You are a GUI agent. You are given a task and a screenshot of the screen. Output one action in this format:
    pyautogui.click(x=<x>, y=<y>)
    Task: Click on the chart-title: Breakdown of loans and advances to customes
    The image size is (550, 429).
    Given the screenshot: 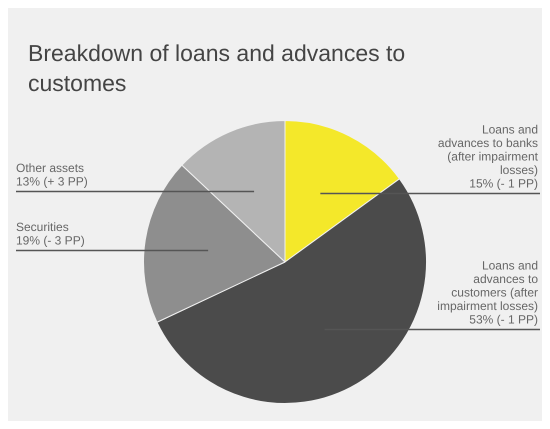 What is the action you would take?
    pyautogui.click(x=217, y=68)
    